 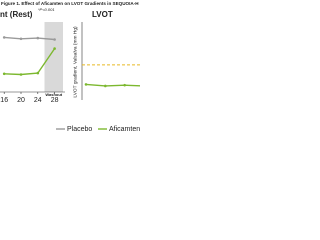 I want to click on shade-label: Washout, so click(x=53, y=94).